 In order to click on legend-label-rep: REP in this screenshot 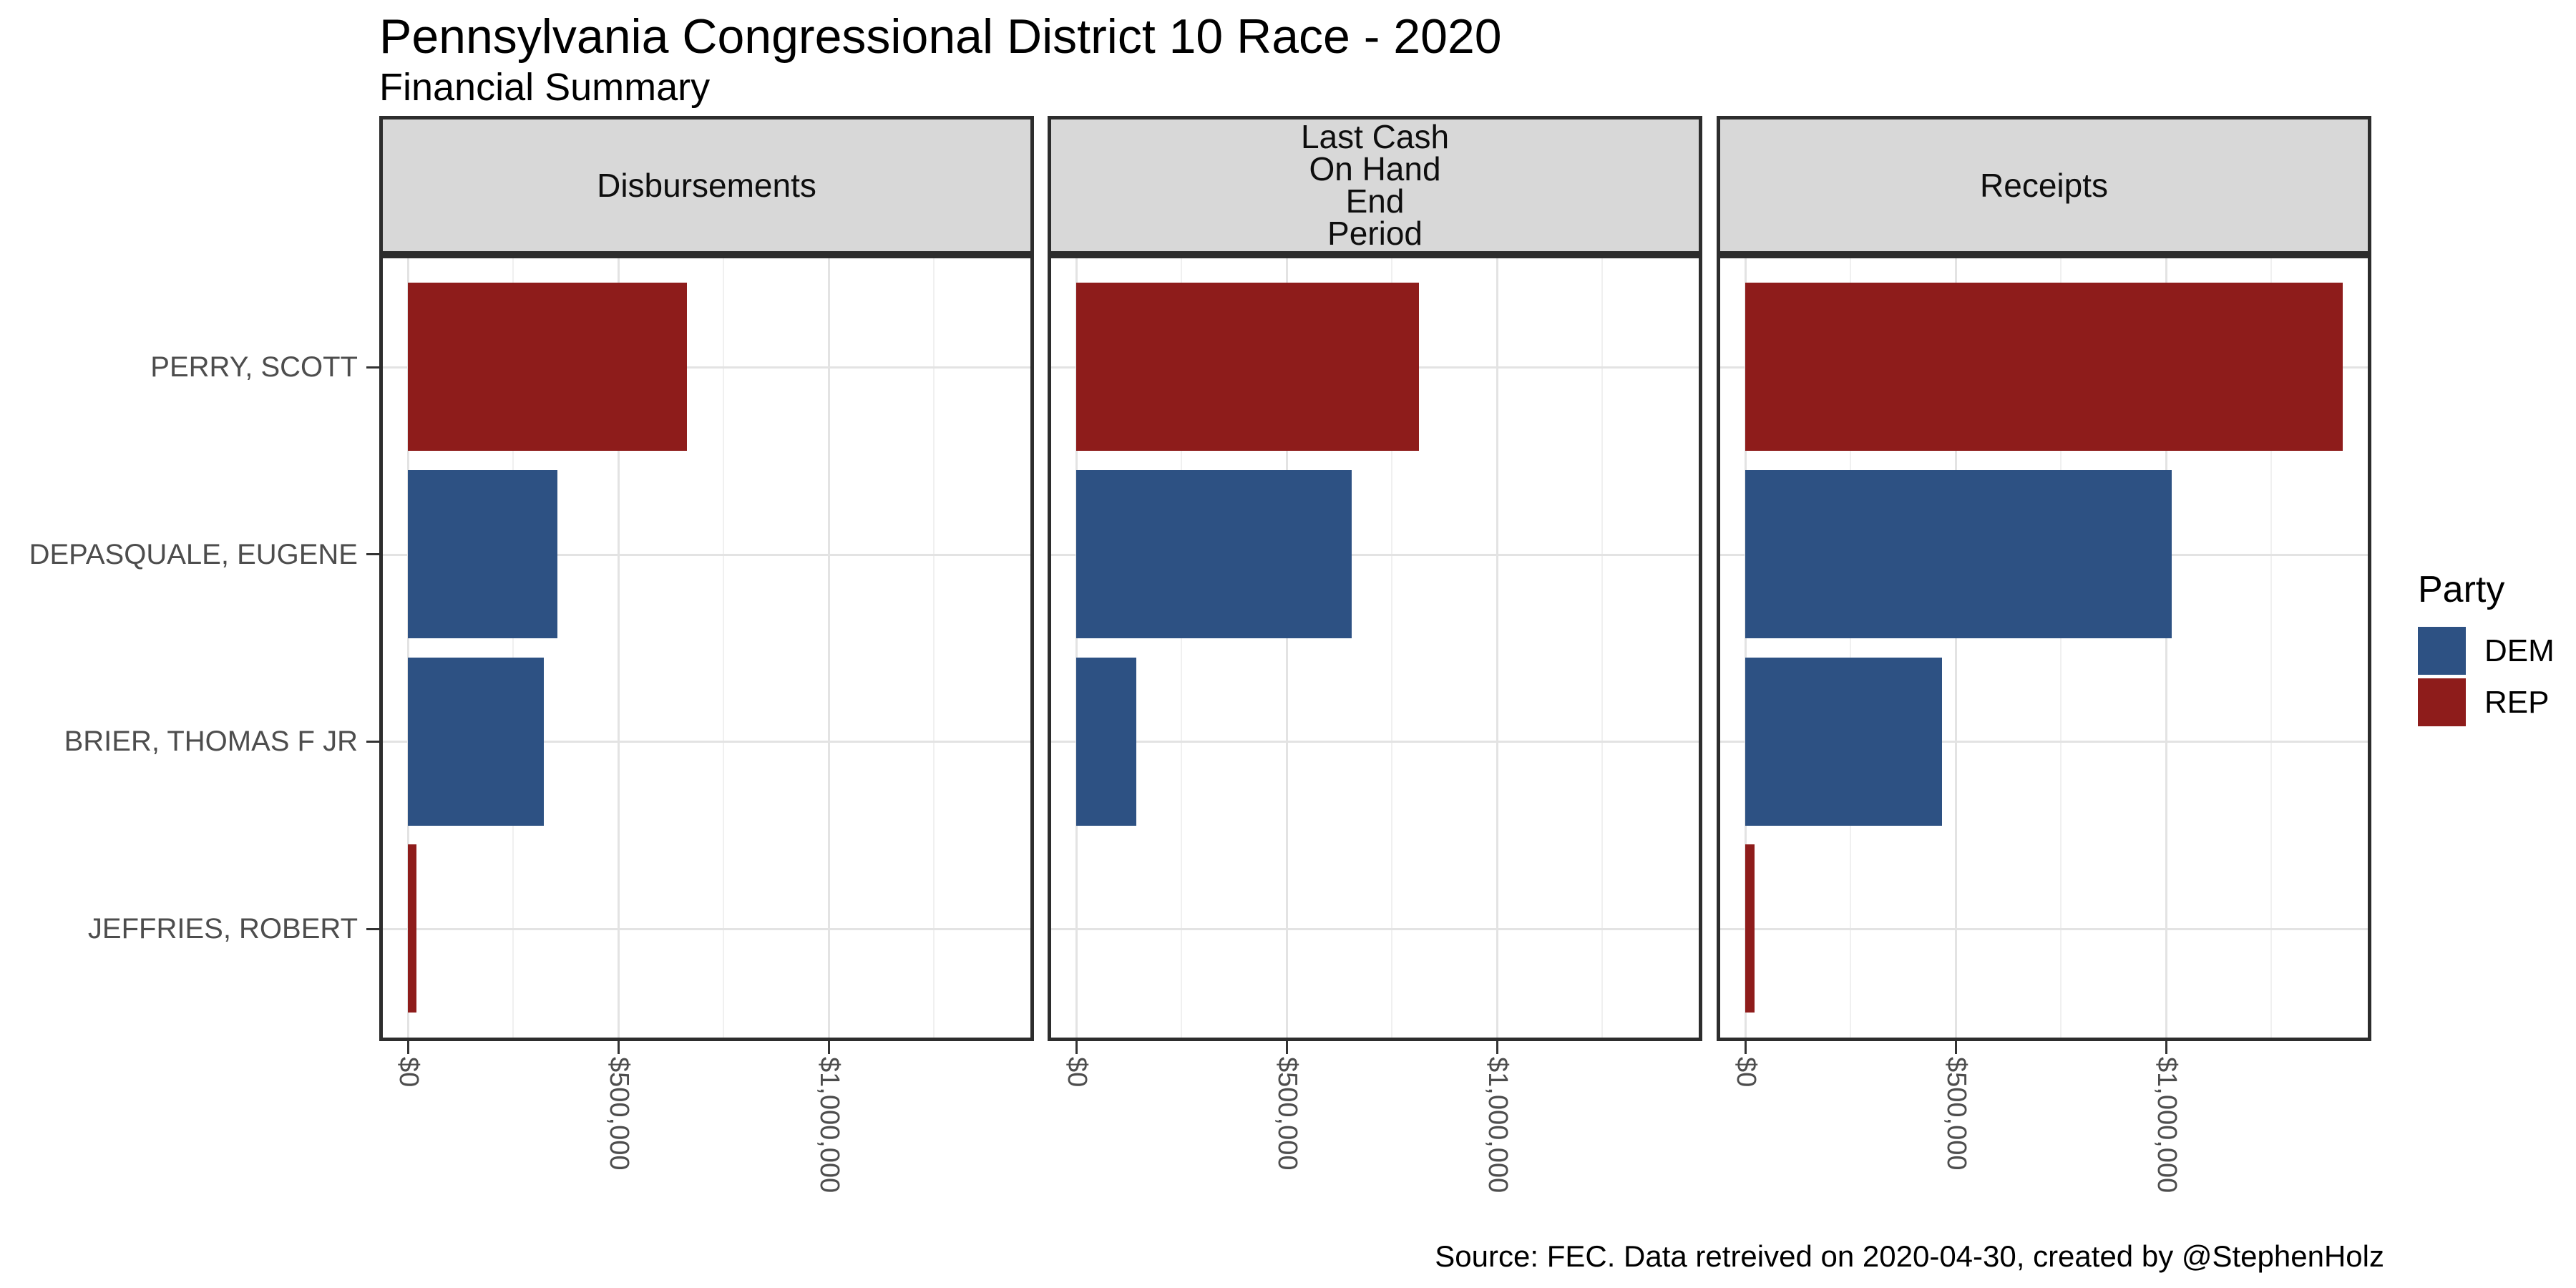, I will do `click(2517, 702)`.